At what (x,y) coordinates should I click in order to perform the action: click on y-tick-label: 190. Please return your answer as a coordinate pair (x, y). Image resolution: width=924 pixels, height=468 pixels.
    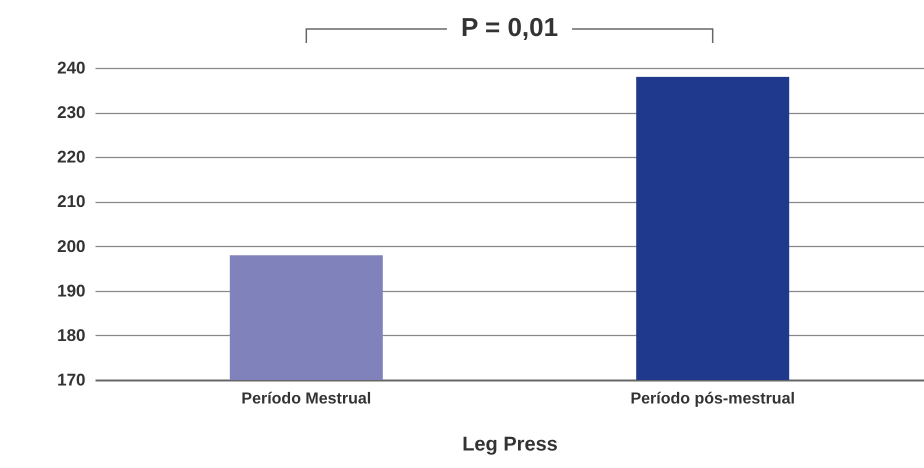
    Looking at the image, I should click on (71, 290).